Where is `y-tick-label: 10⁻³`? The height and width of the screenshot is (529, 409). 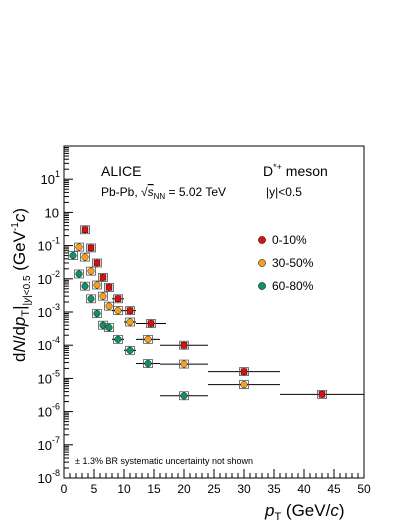 y-tick-label: 10⁻³ is located at coordinates (49, 311).